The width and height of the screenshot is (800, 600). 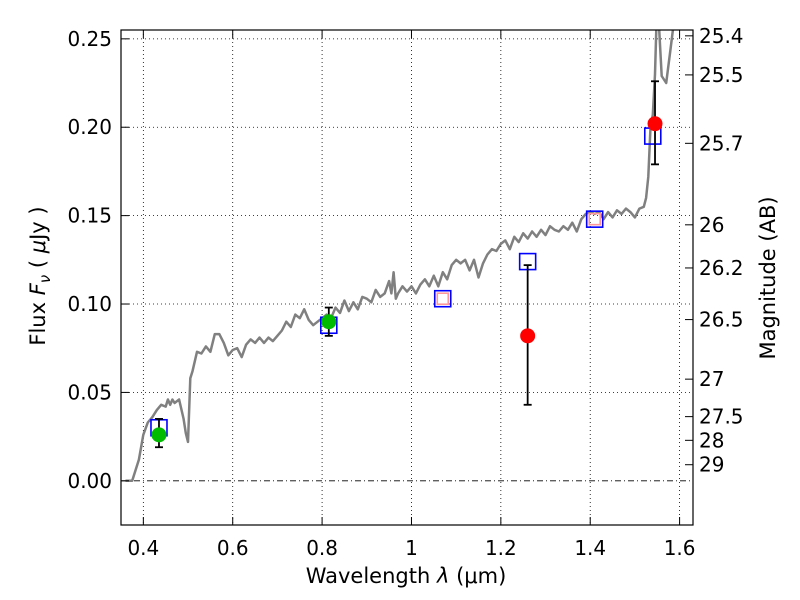 What do you see at coordinates (411, 548) in the screenshot?
I see `x-tick-label: 1` at bounding box center [411, 548].